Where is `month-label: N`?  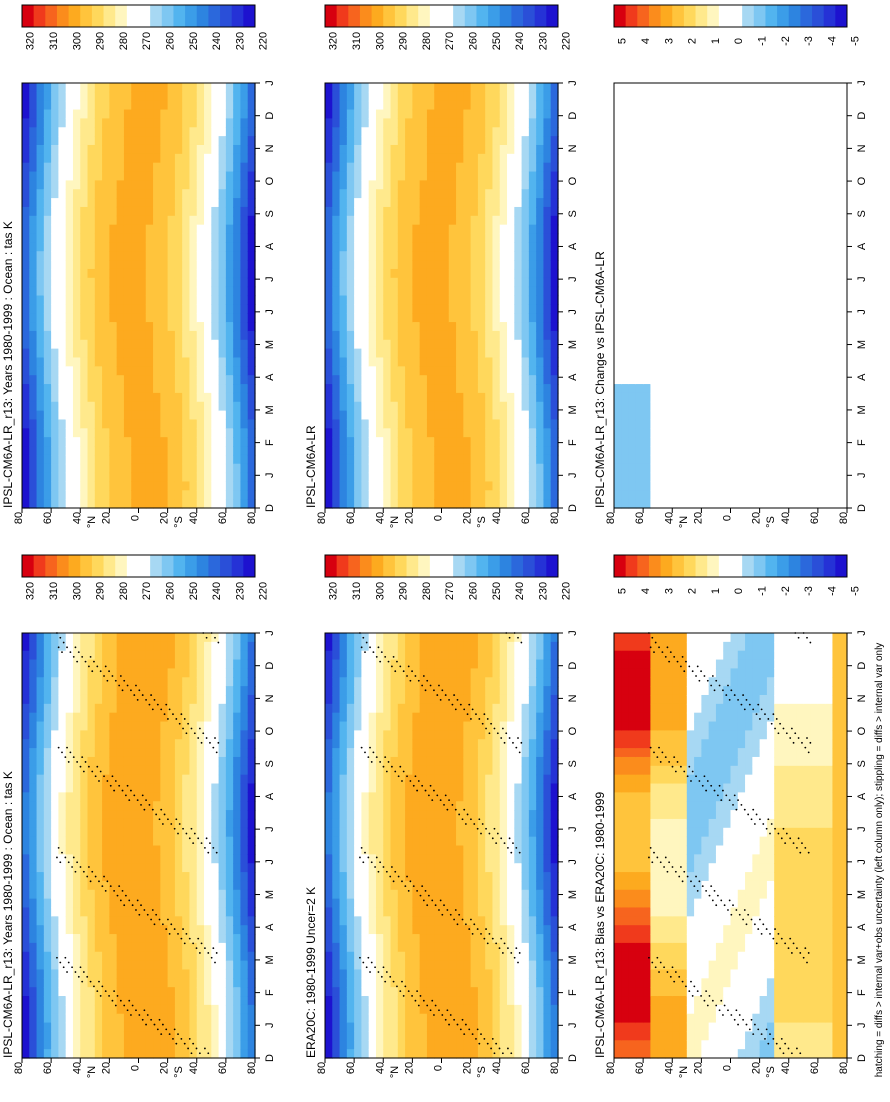
month-label: N is located at coordinates (270, 698).